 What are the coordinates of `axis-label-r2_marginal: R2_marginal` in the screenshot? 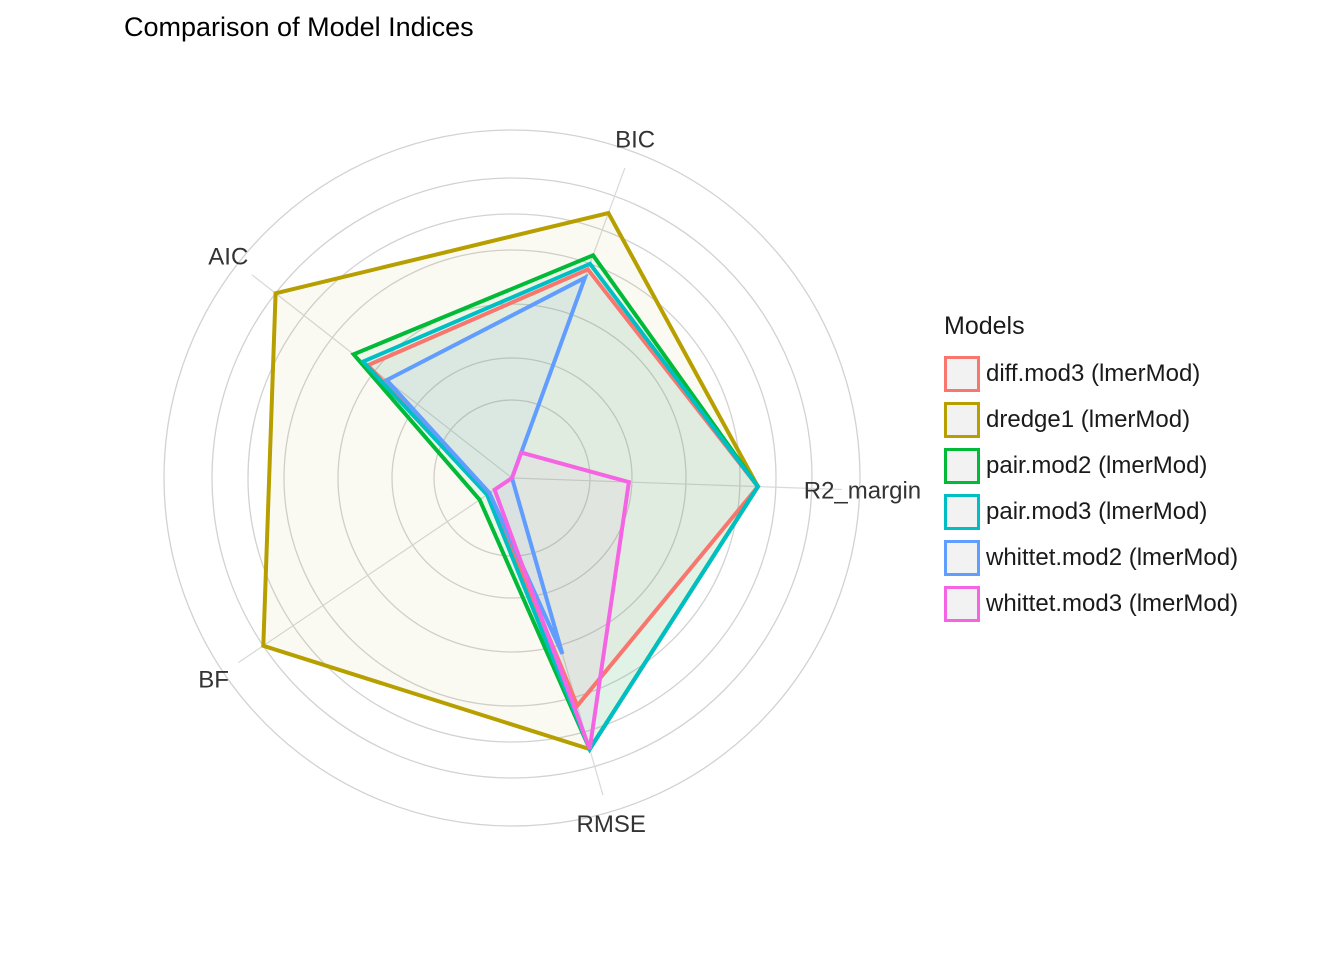 It's located at (862, 491).